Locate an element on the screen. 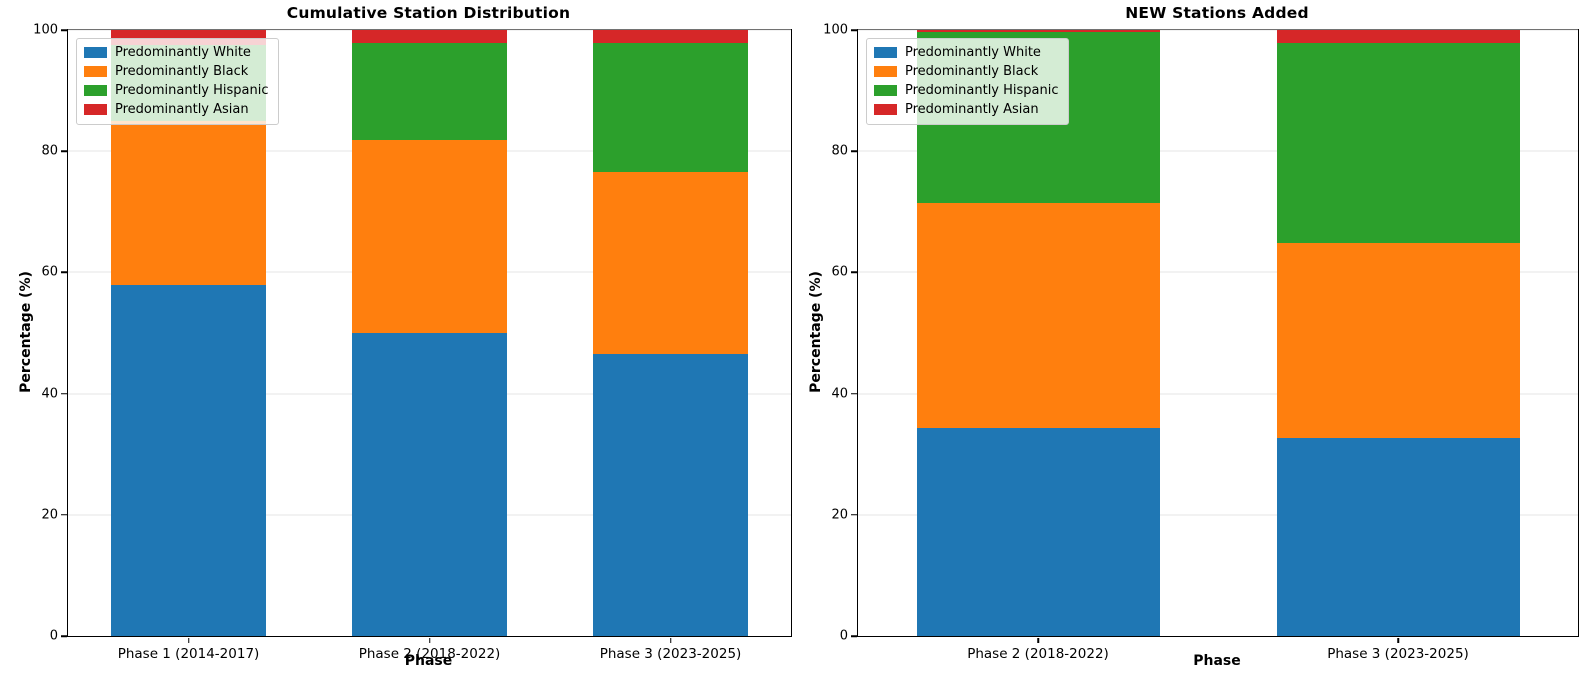 Image resolution: width=1589 pixels, height=689 pixels. x-tick-label: Phase 1 (2014-2017) is located at coordinates (188, 654).